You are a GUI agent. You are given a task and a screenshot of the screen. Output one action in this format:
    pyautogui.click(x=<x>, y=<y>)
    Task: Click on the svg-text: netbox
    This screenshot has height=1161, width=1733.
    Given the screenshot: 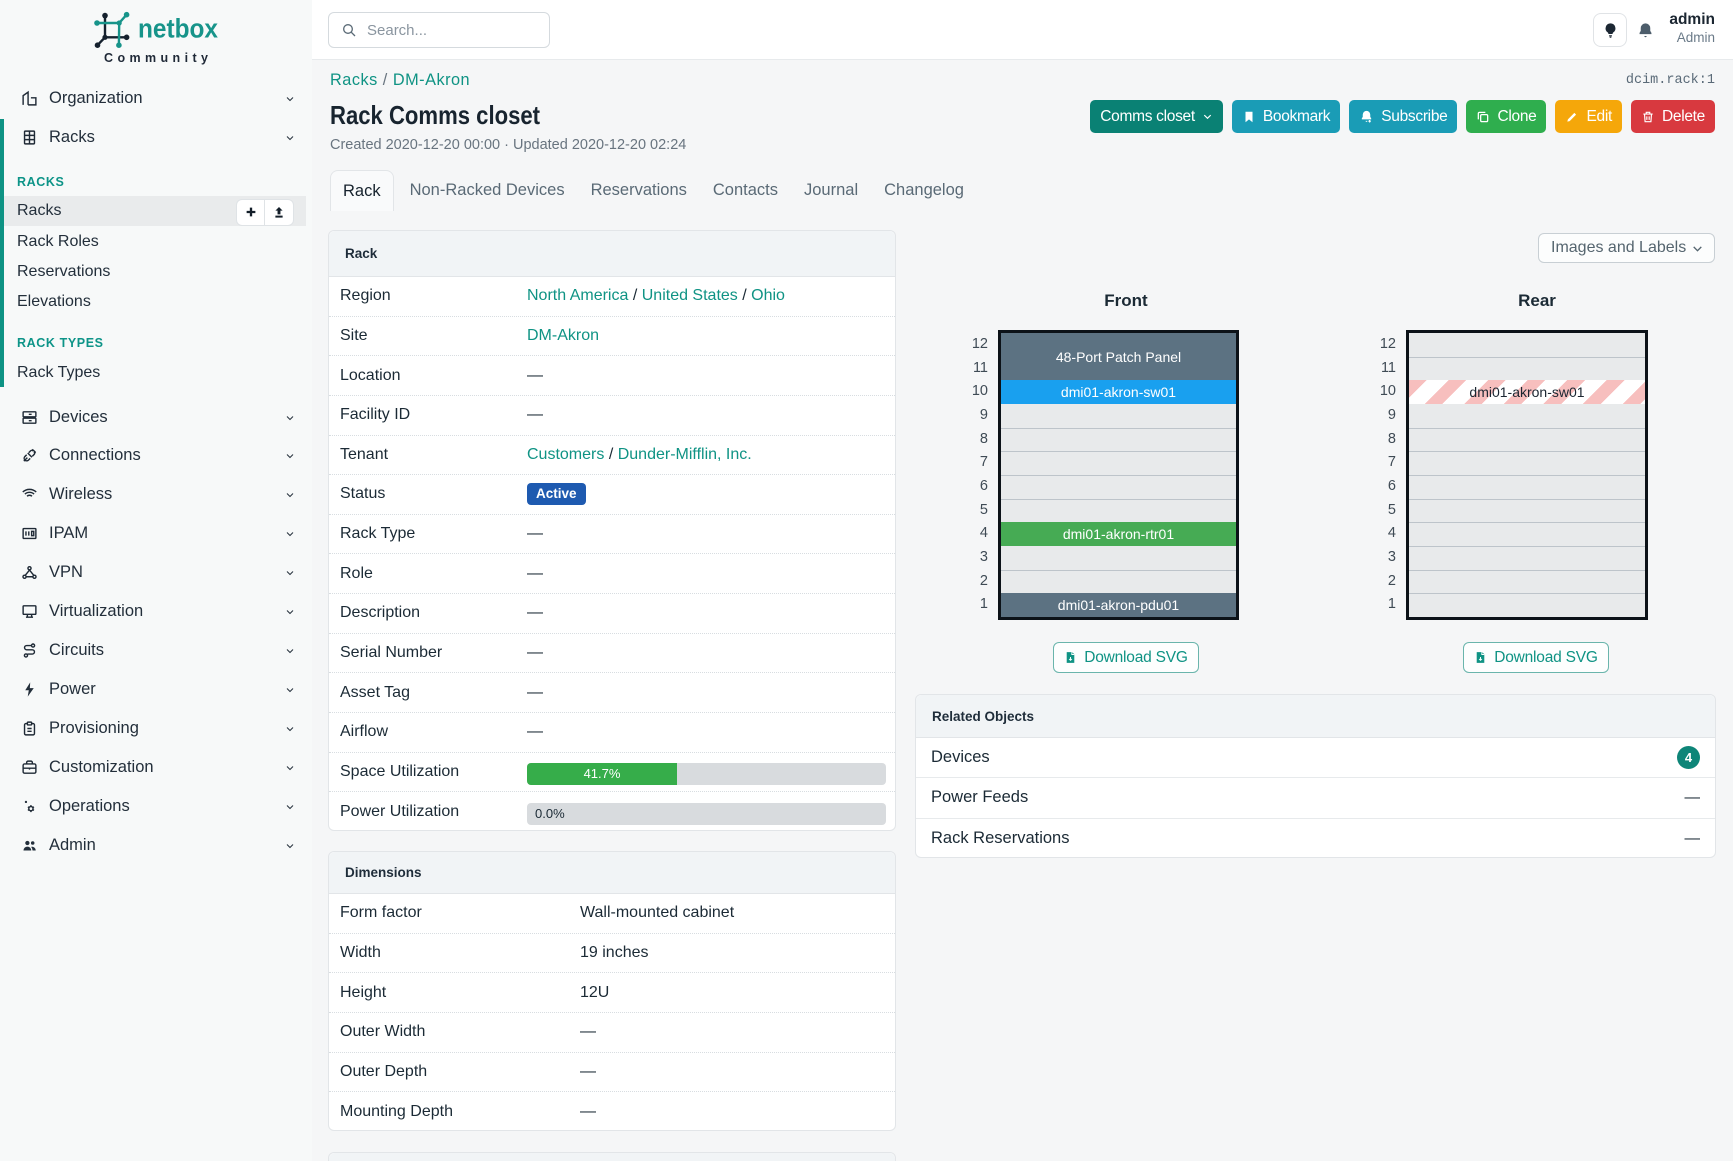 What is the action you would take?
    pyautogui.click(x=178, y=29)
    